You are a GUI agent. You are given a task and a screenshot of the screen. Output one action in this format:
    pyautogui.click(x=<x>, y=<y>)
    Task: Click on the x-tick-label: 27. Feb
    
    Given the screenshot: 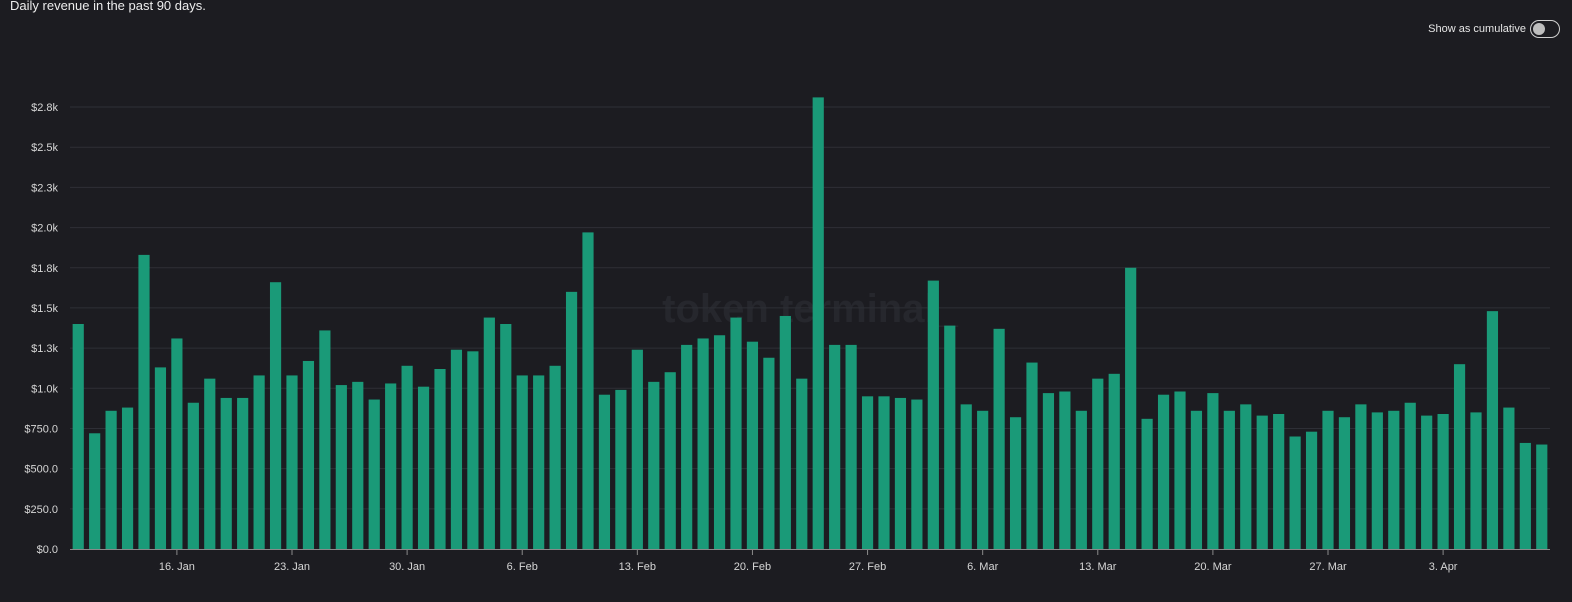 What is the action you would take?
    pyautogui.click(x=867, y=567)
    